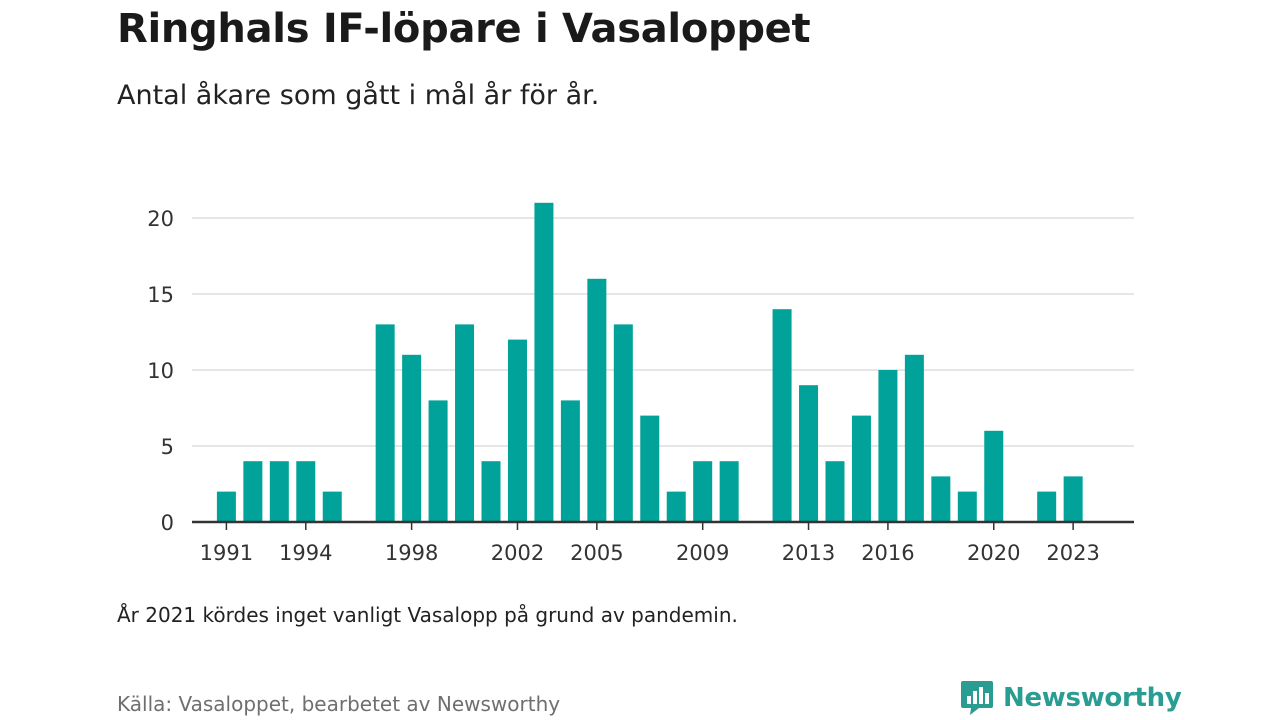 This screenshot has width=1280, height=720. What do you see at coordinates (253, 491) in the screenshot?
I see `bar-1992` at bounding box center [253, 491].